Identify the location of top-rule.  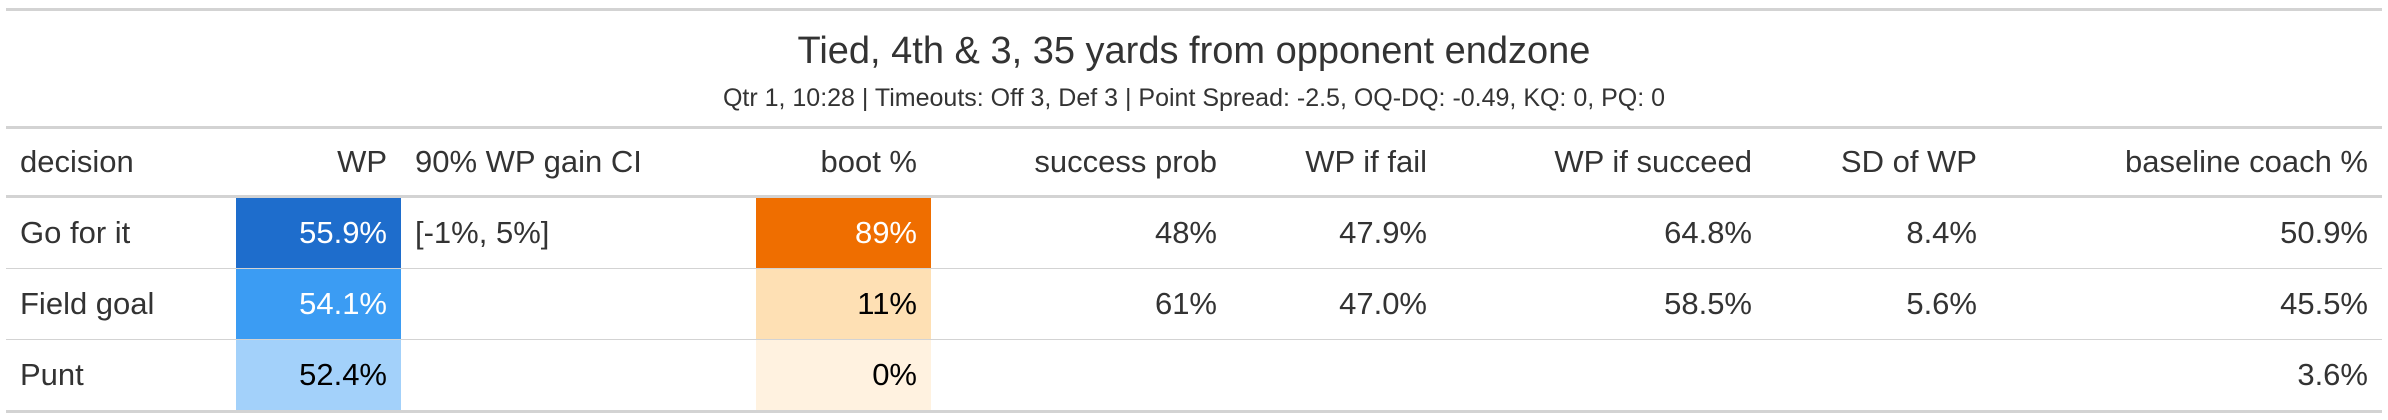
(1194, 9).